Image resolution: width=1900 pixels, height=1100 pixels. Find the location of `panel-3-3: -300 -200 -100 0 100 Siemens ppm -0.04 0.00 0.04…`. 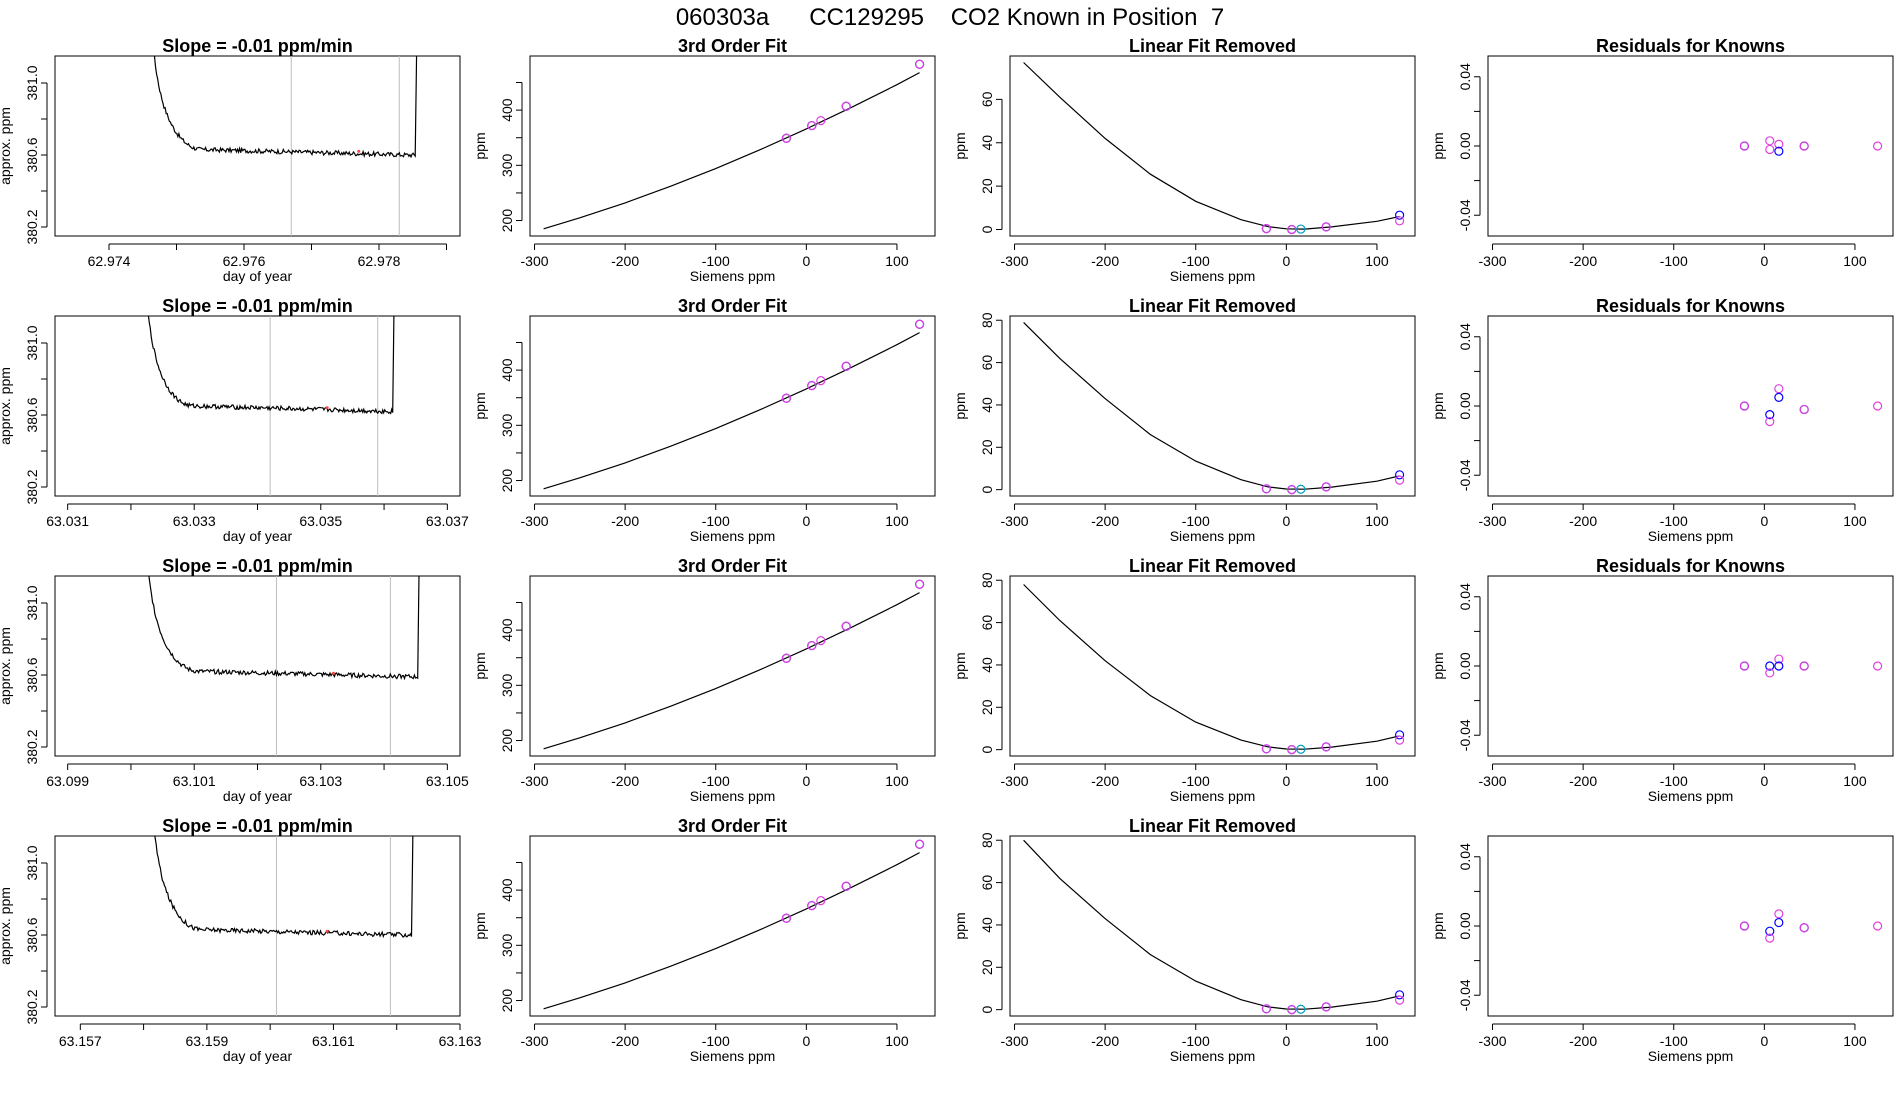

panel-3-3: -300 -200 -100 0 100 Siemens ppm -0.04 0.00 0.04… is located at coordinates (1662, 949).